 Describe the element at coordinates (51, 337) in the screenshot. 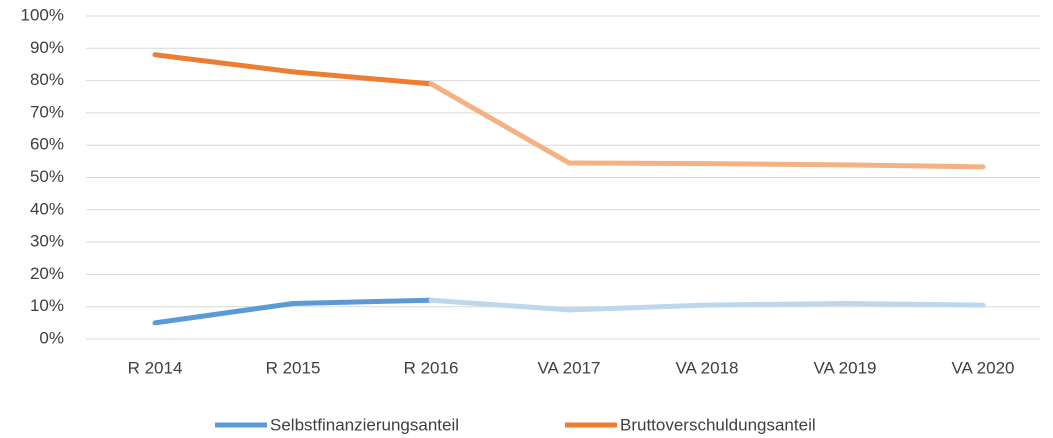

I see `y-tick-label: 0%` at that location.